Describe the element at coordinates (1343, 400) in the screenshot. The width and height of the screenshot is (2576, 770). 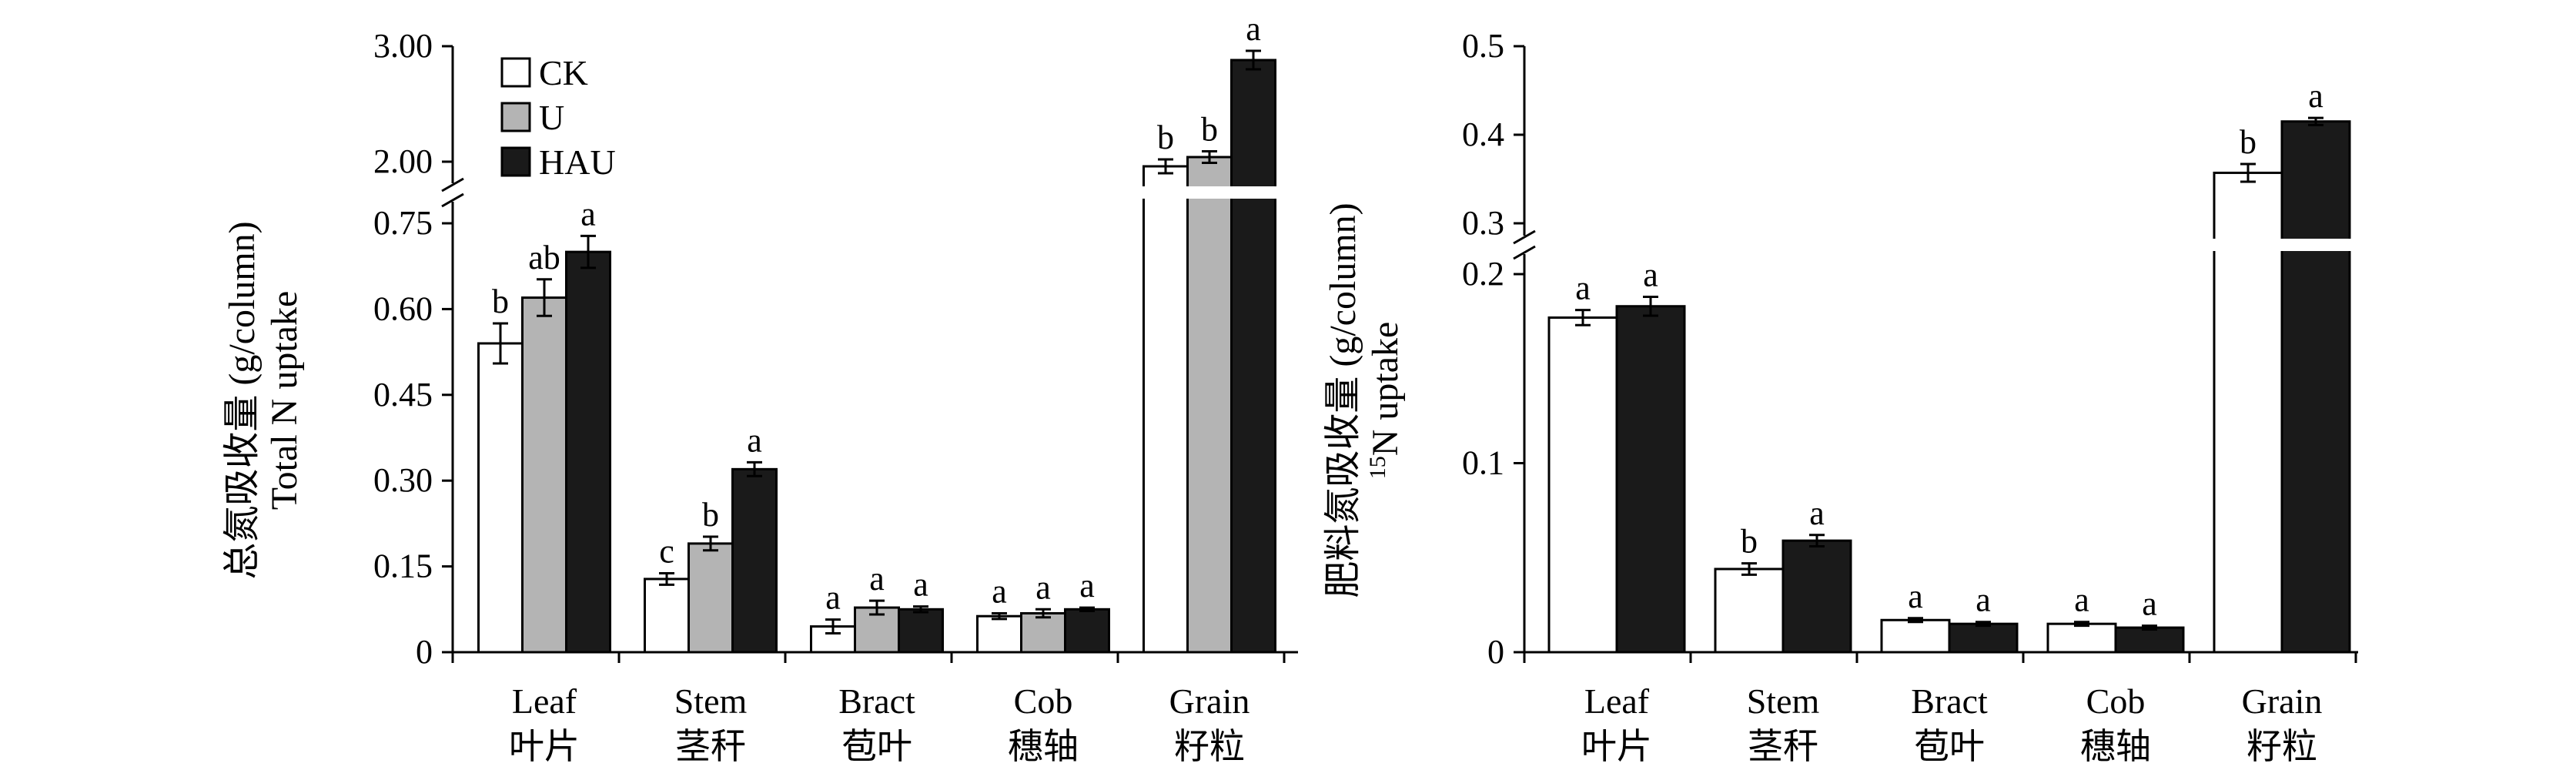
I see `y-axis-label: 肥料氮吸收量 (g/column)` at that location.